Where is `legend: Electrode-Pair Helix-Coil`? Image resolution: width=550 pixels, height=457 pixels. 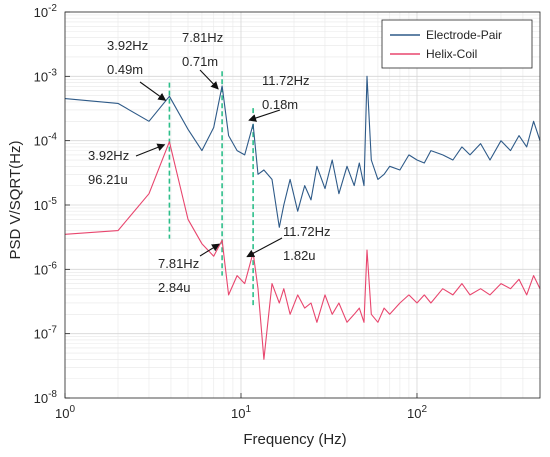
legend: Electrode-Pair Helix-Coil is located at coordinates (457, 44).